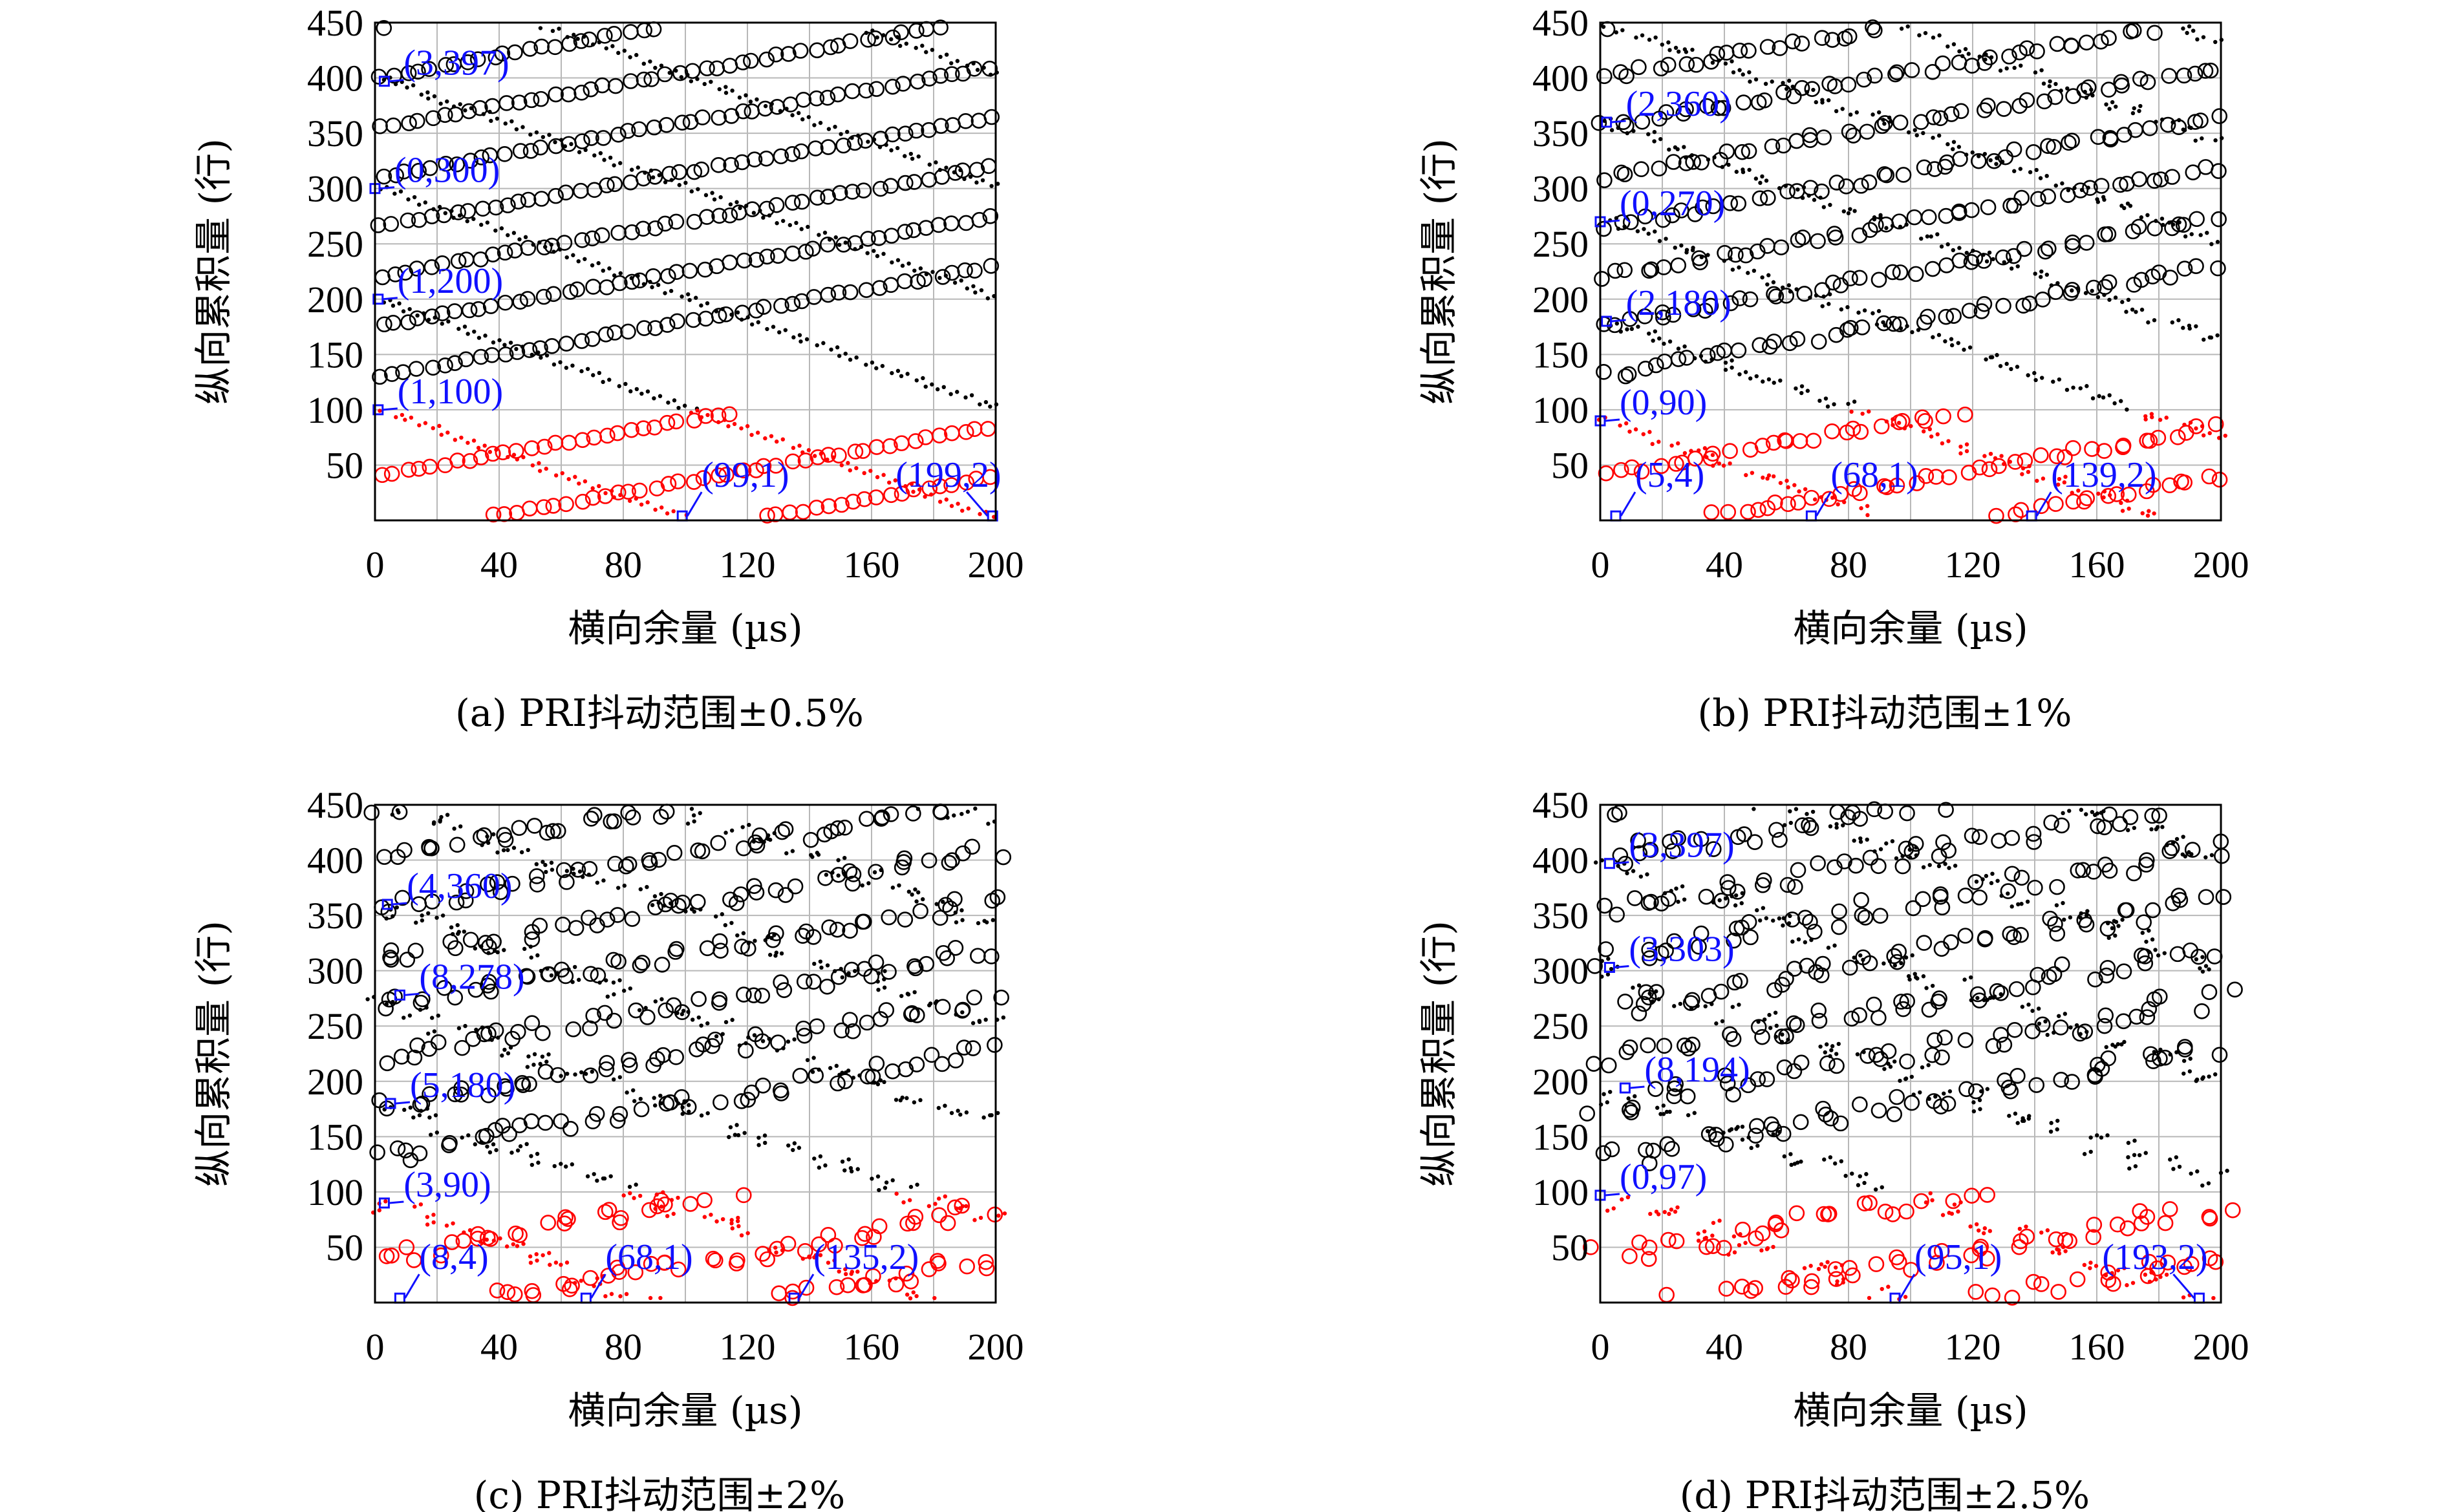  I want to click on y-tick-label: 250, so click(1560, 1026).